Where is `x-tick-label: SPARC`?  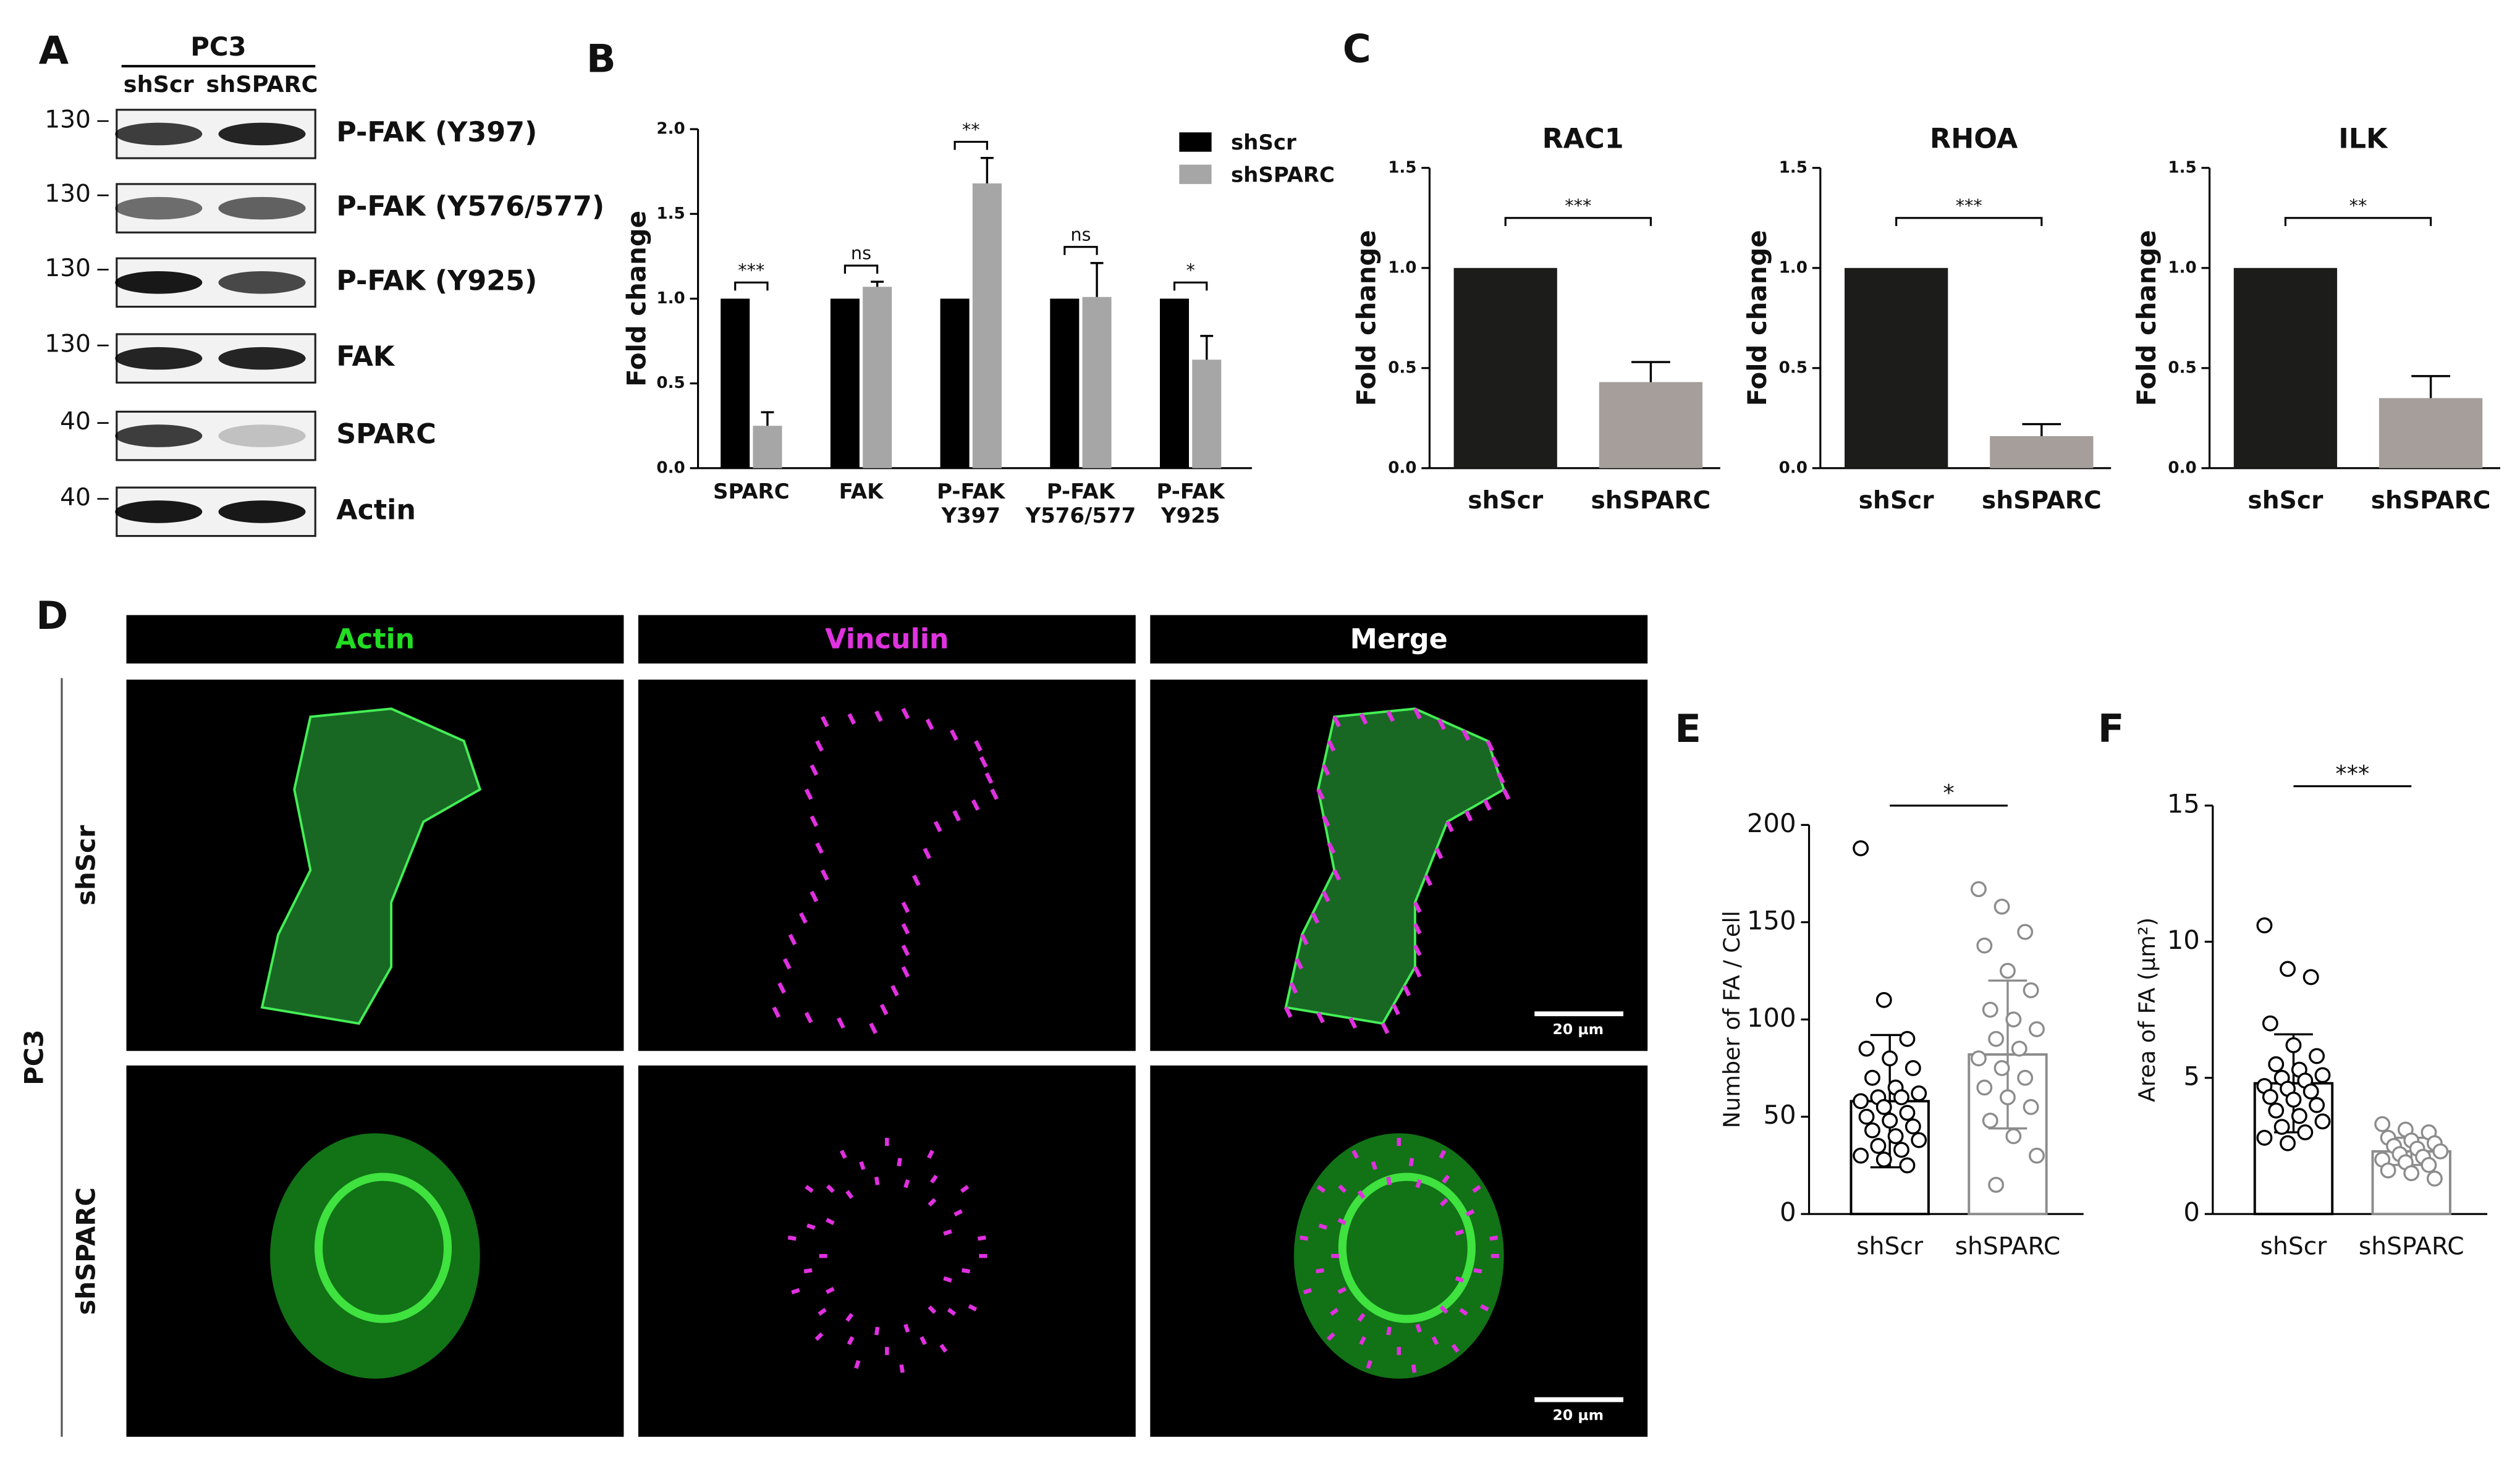
x-tick-label: SPARC is located at coordinates (751, 491).